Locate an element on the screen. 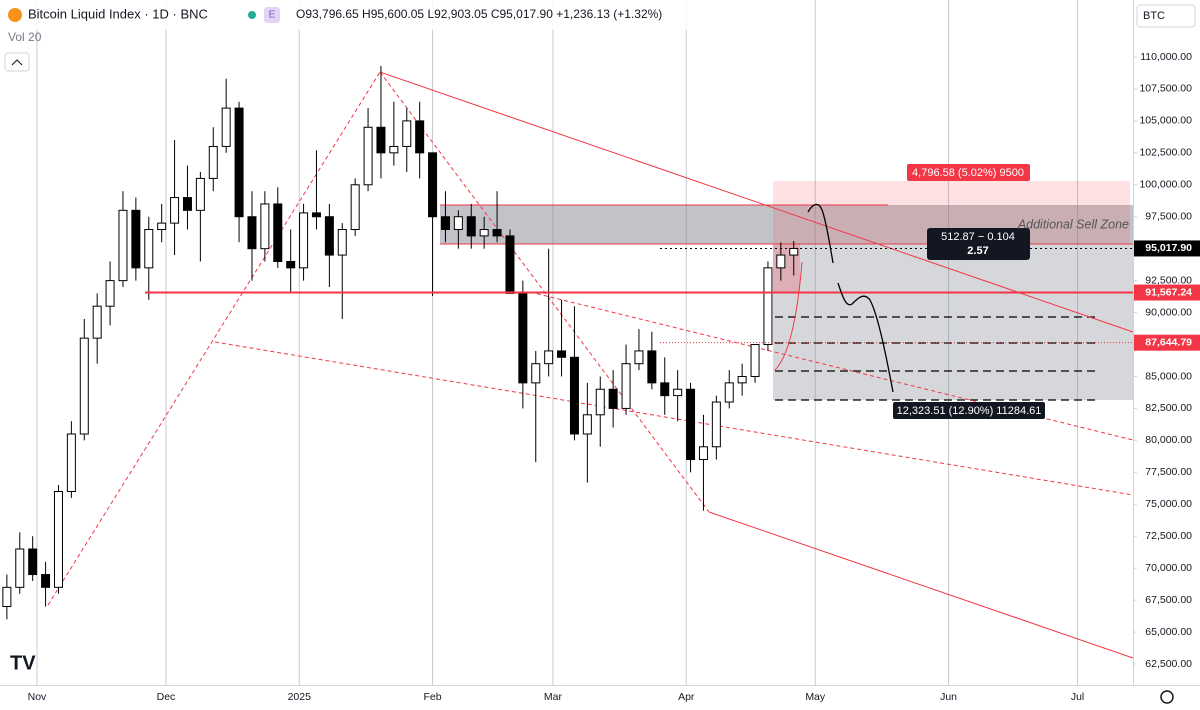 The width and height of the screenshot is (1200, 710). status-dot is located at coordinates (252, 15).